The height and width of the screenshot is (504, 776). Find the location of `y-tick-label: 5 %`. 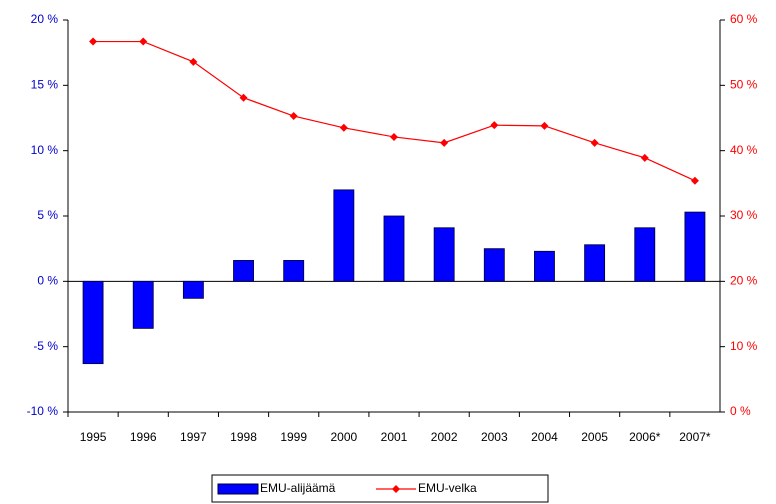

y-tick-label: 5 % is located at coordinates (47, 215).